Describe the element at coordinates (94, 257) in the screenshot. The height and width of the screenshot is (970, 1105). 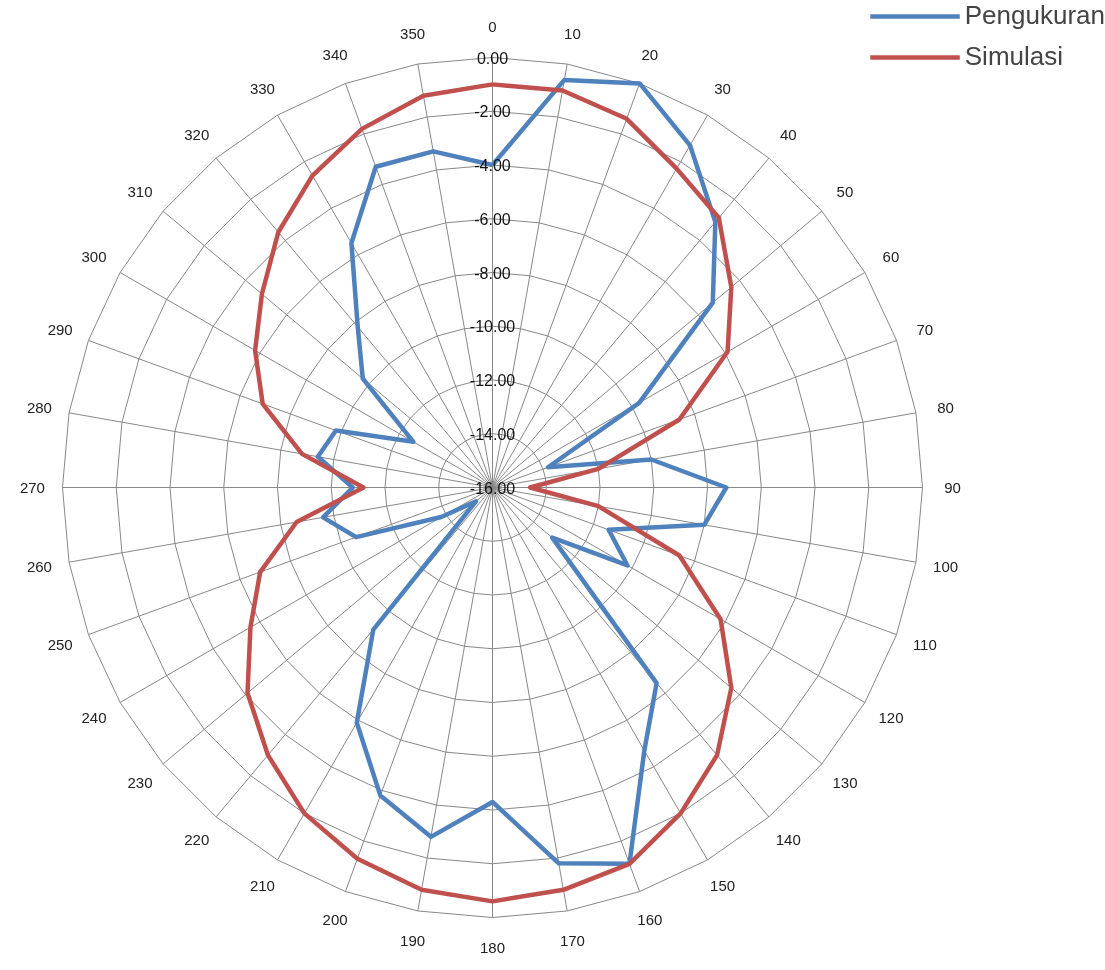
I see `spoke-label: 300` at that location.